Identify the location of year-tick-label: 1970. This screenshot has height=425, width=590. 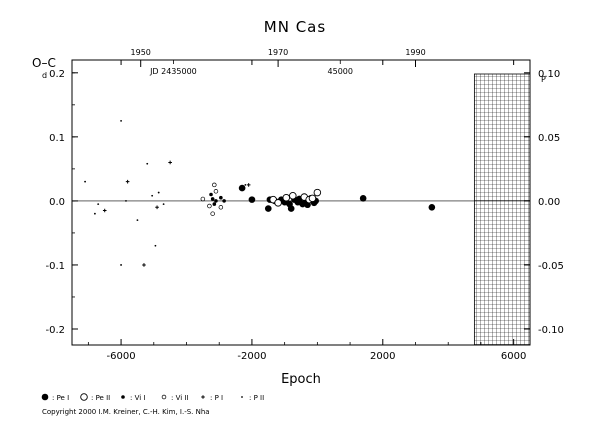
(278, 52).